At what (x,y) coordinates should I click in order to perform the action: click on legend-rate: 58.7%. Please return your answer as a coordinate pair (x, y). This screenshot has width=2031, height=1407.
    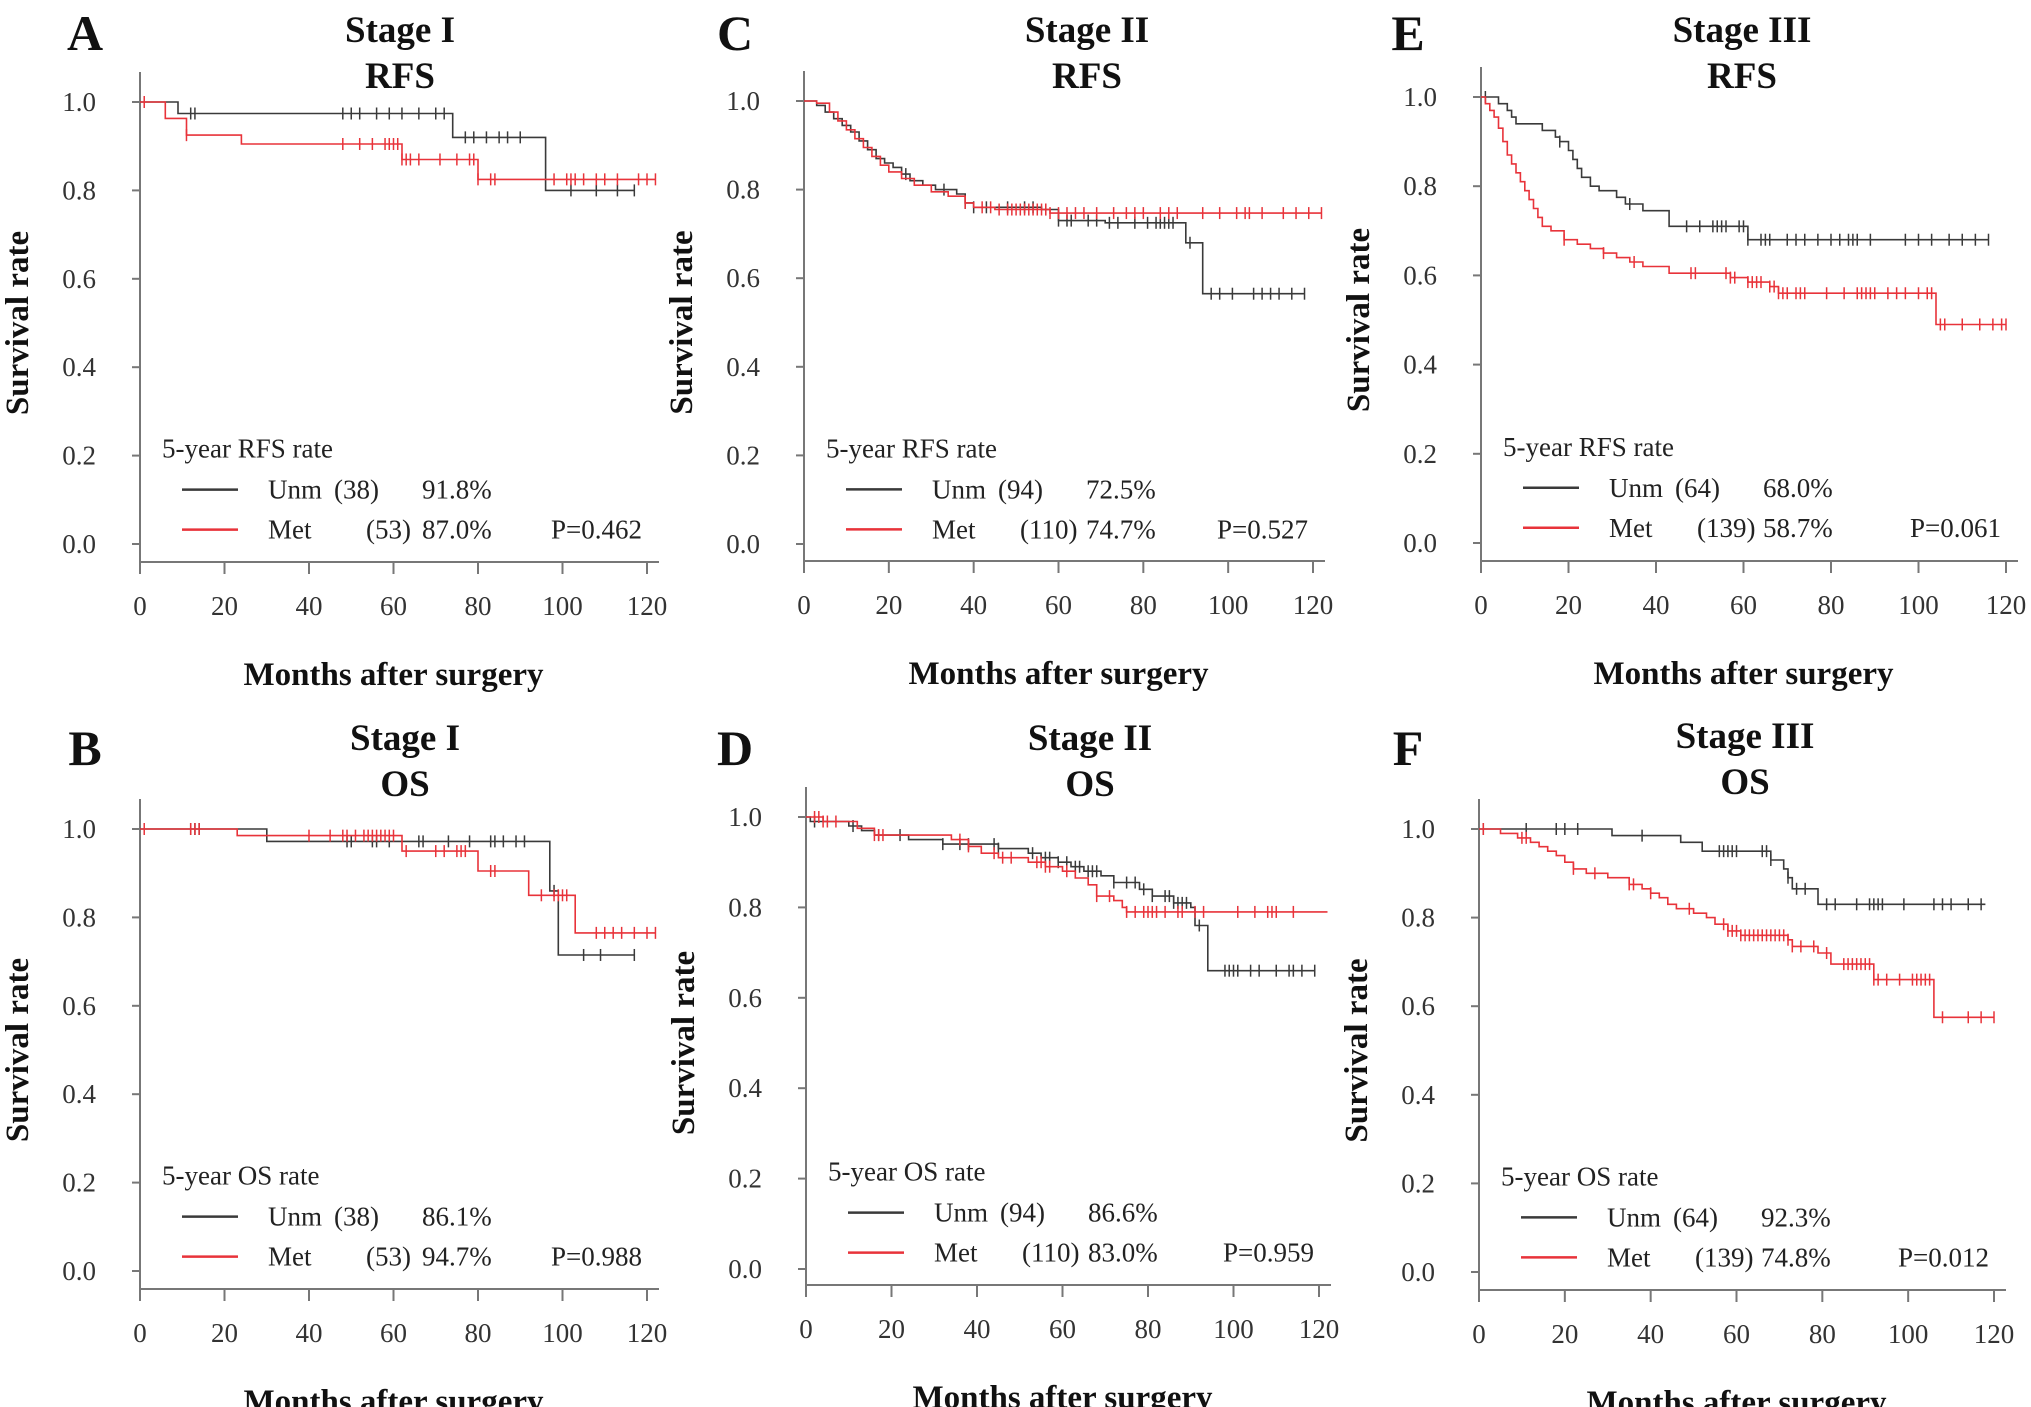
    Looking at the image, I should click on (1798, 528).